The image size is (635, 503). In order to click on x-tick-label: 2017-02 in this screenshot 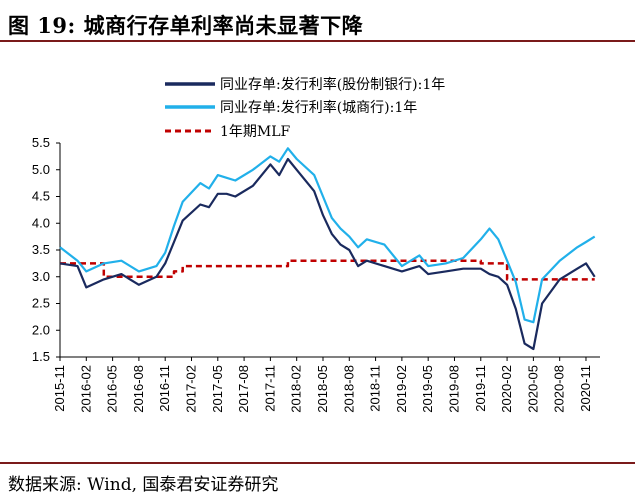, I will do `click(190, 389)`.